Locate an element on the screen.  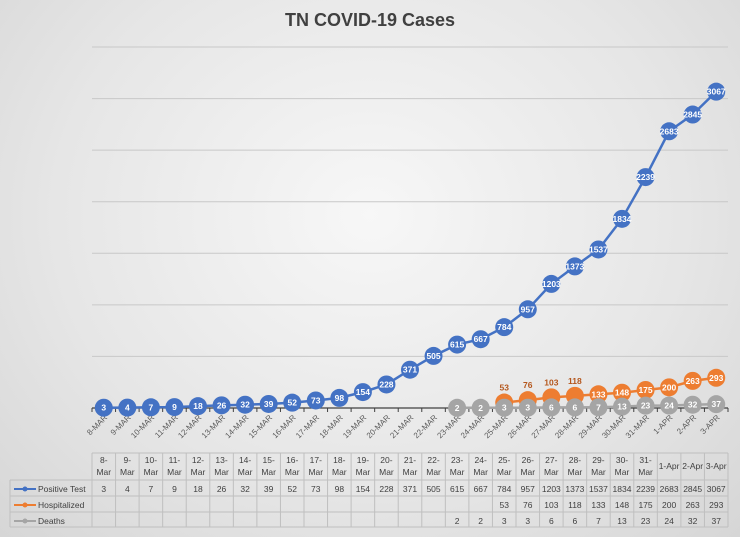
table-cell: 200 is located at coordinates (669, 505).